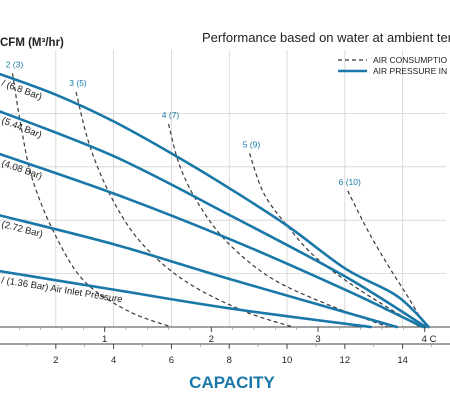 The image size is (450, 400). What do you see at coordinates (317, 339) in the screenshot?
I see `primary-axis-tick-label: 3` at bounding box center [317, 339].